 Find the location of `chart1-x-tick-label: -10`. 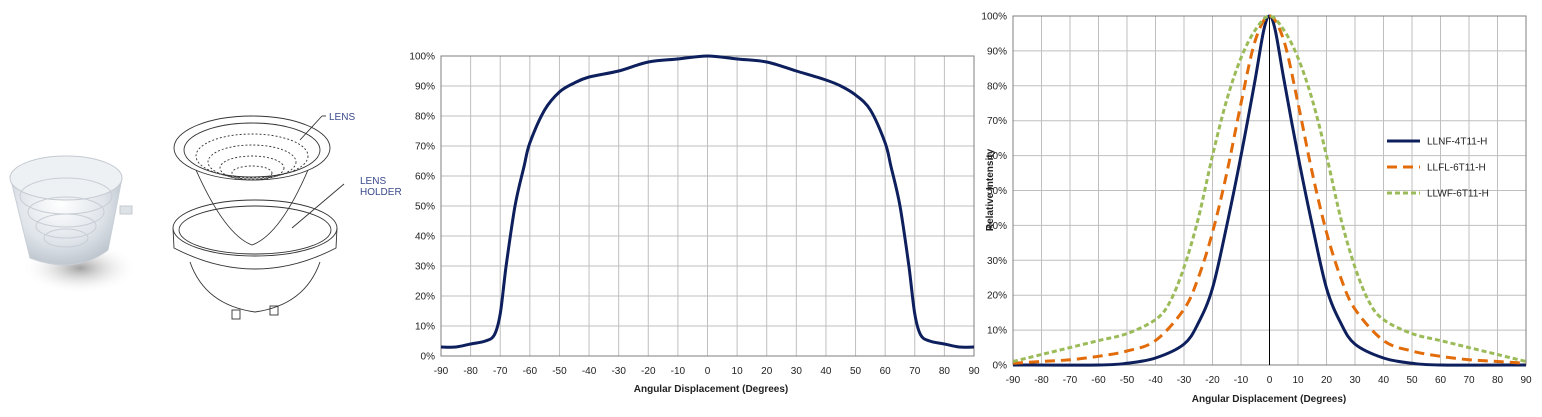

chart1-x-tick-label: -10 is located at coordinates (678, 371).